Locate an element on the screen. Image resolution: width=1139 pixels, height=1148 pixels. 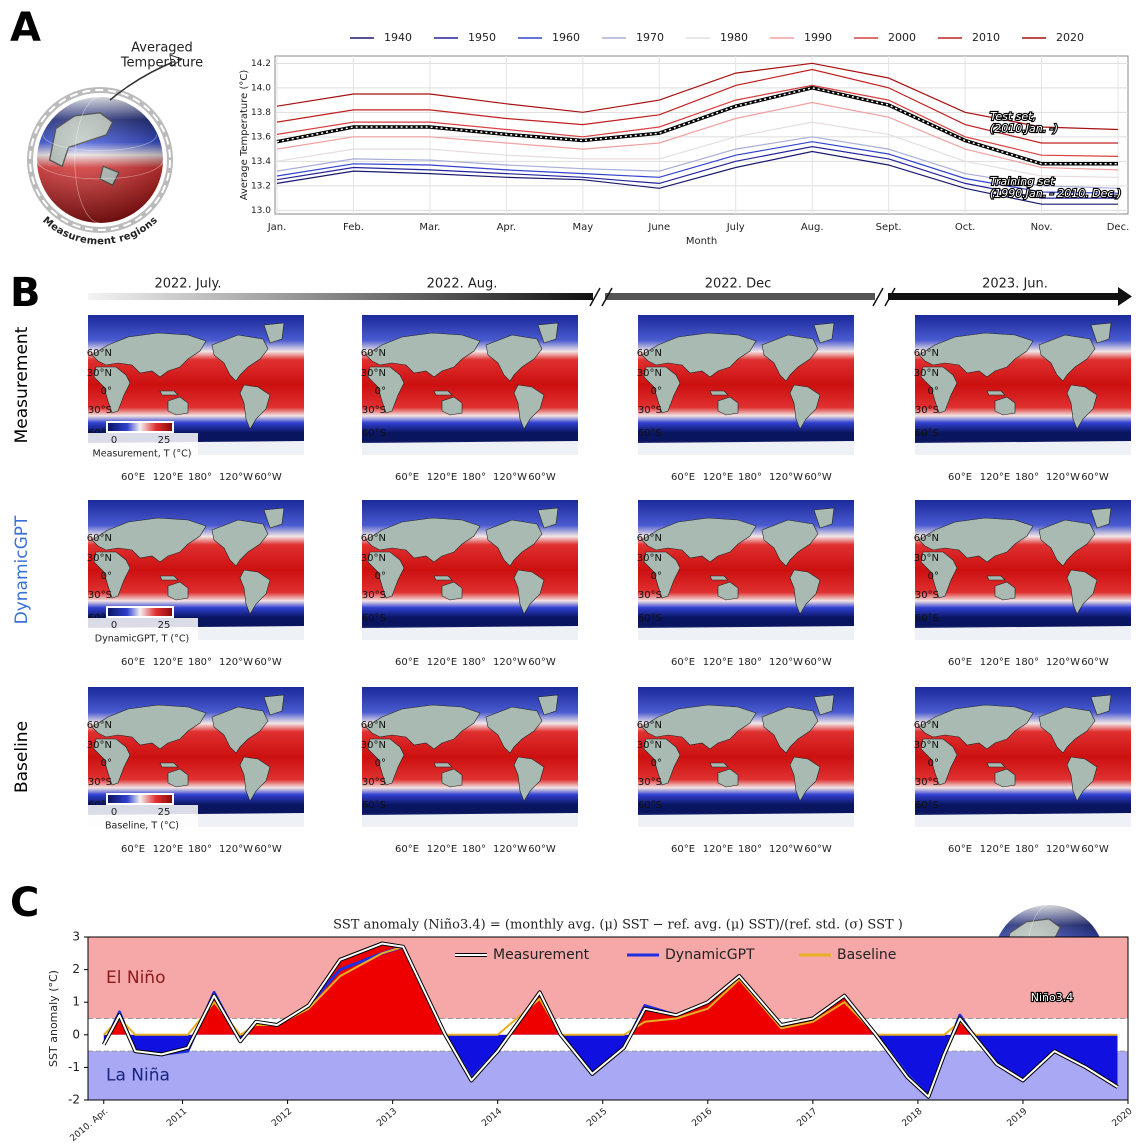
x-tick-label: Aug. is located at coordinates (812, 227).